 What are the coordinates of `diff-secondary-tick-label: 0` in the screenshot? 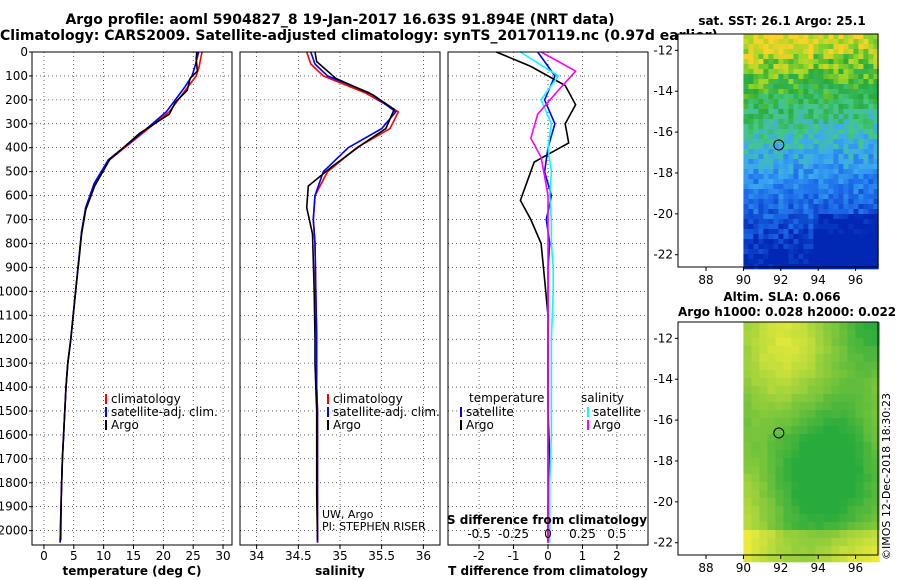 It's located at (548, 534).